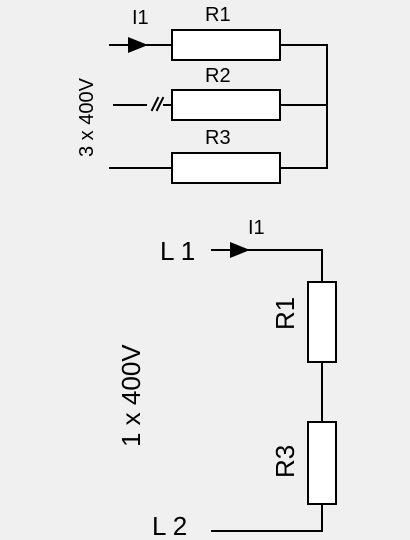  I want to click on bottom-resistor-r1, so click(322, 322).